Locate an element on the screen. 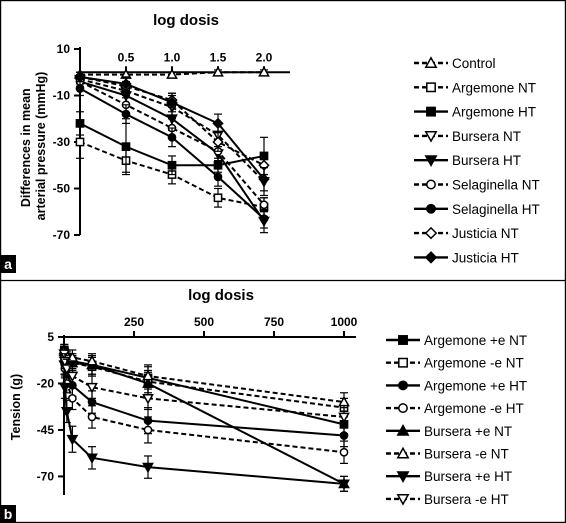 The image size is (566, 523). series-line-argemone-e-nt is located at coordinates (204, 380).